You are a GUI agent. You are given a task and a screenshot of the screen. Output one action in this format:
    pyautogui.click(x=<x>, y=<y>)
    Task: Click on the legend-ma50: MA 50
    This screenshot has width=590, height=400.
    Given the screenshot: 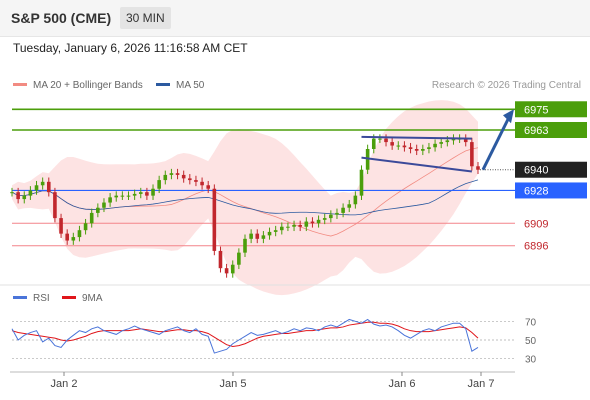 What is the action you would take?
    pyautogui.click(x=180, y=85)
    